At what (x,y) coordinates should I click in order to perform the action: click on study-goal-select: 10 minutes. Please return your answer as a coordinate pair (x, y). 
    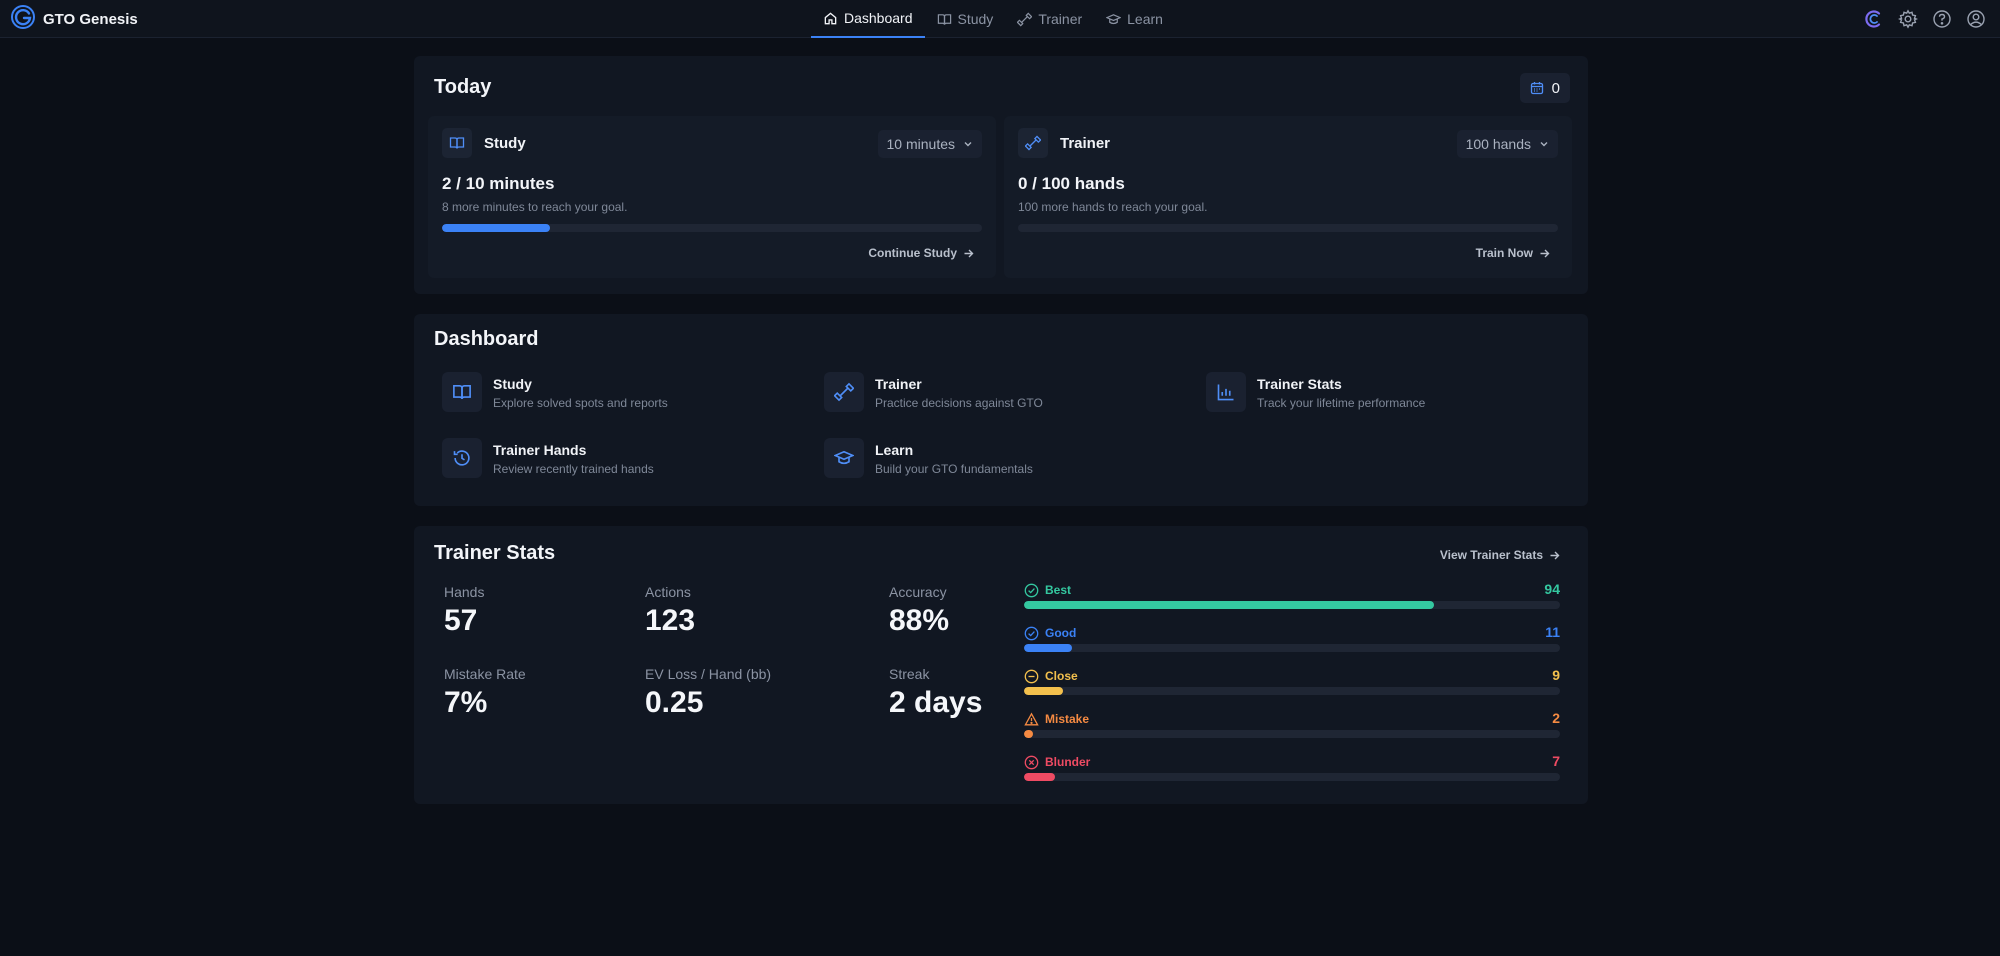
    Looking at the image, I should click on (929, 144).